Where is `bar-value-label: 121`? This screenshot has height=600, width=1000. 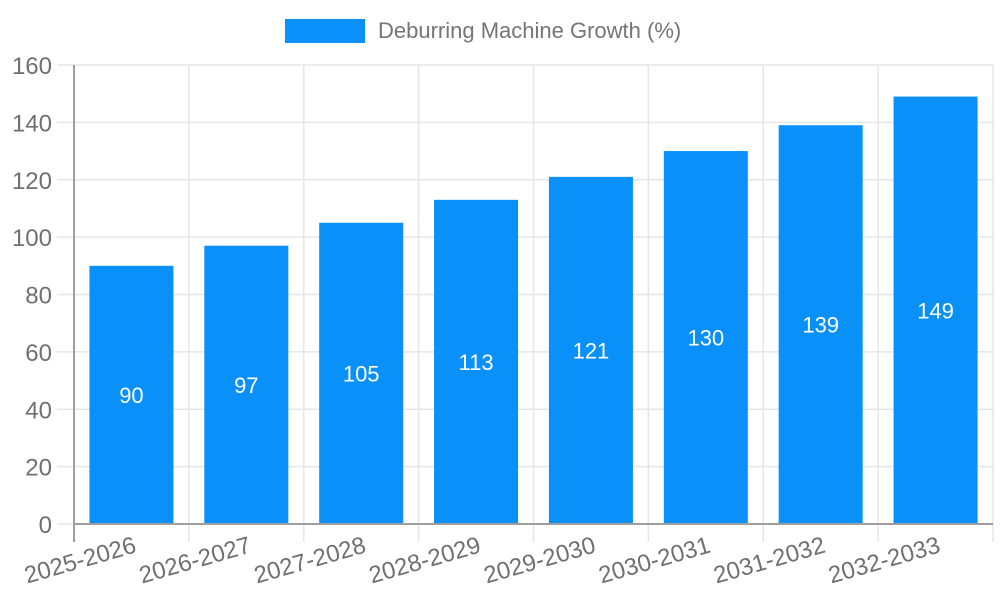 bar-value-label: 121 is located at coordinates (591, 350).